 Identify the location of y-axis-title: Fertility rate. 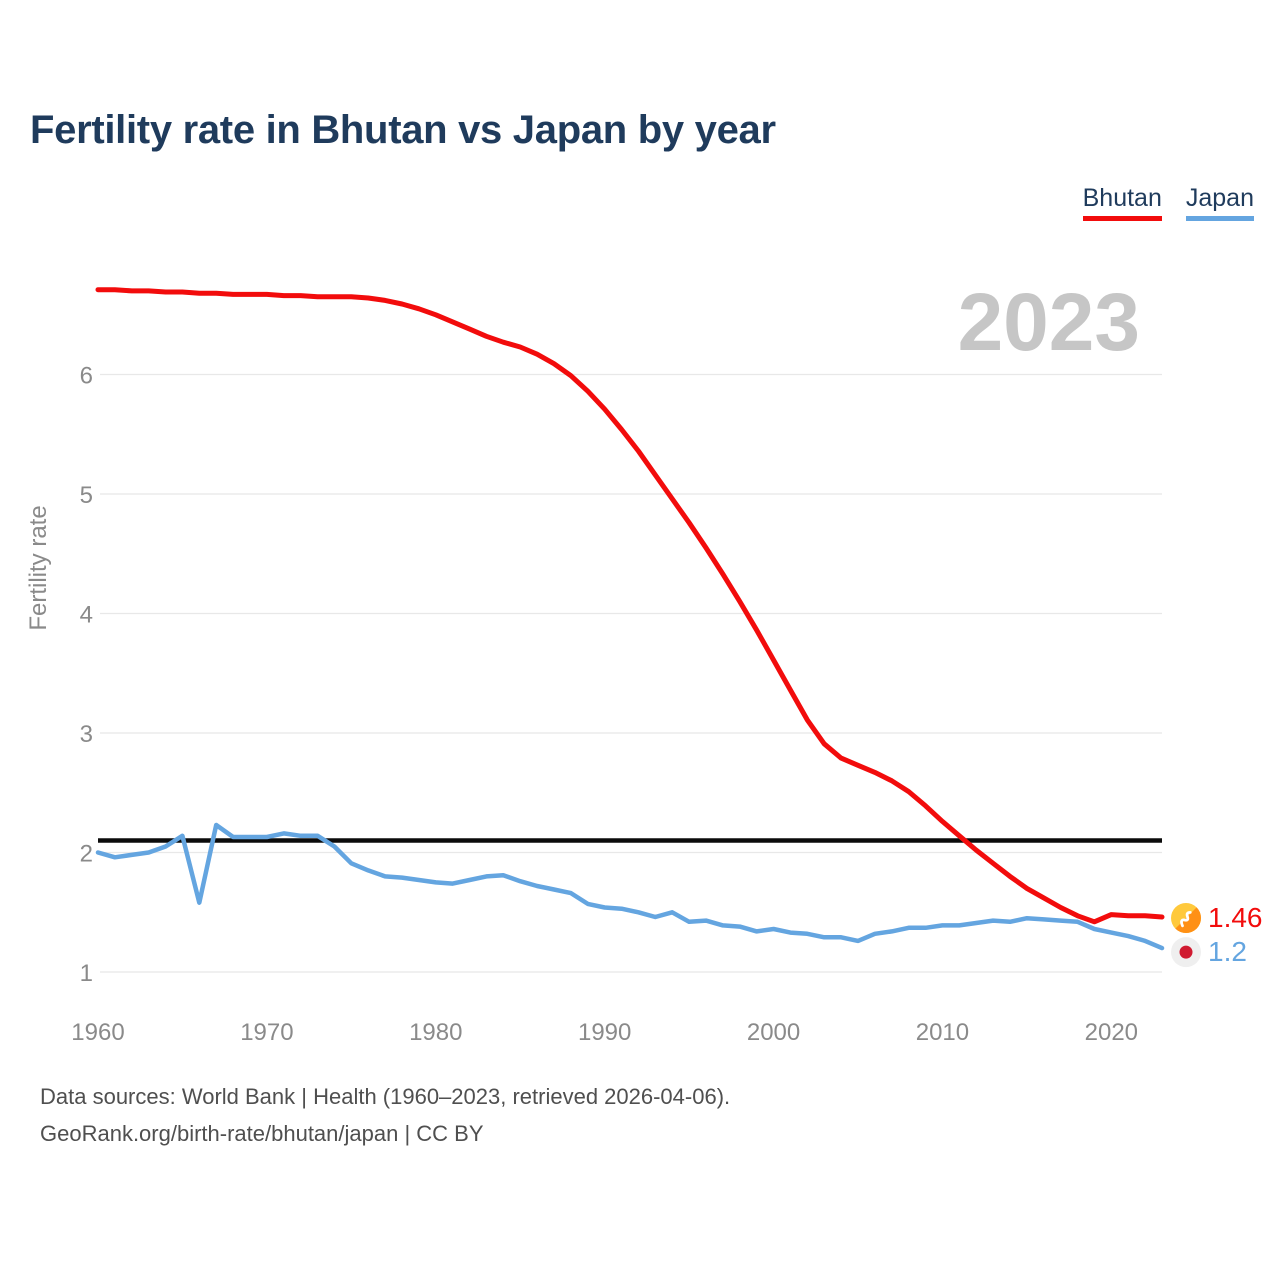
(38, 567).